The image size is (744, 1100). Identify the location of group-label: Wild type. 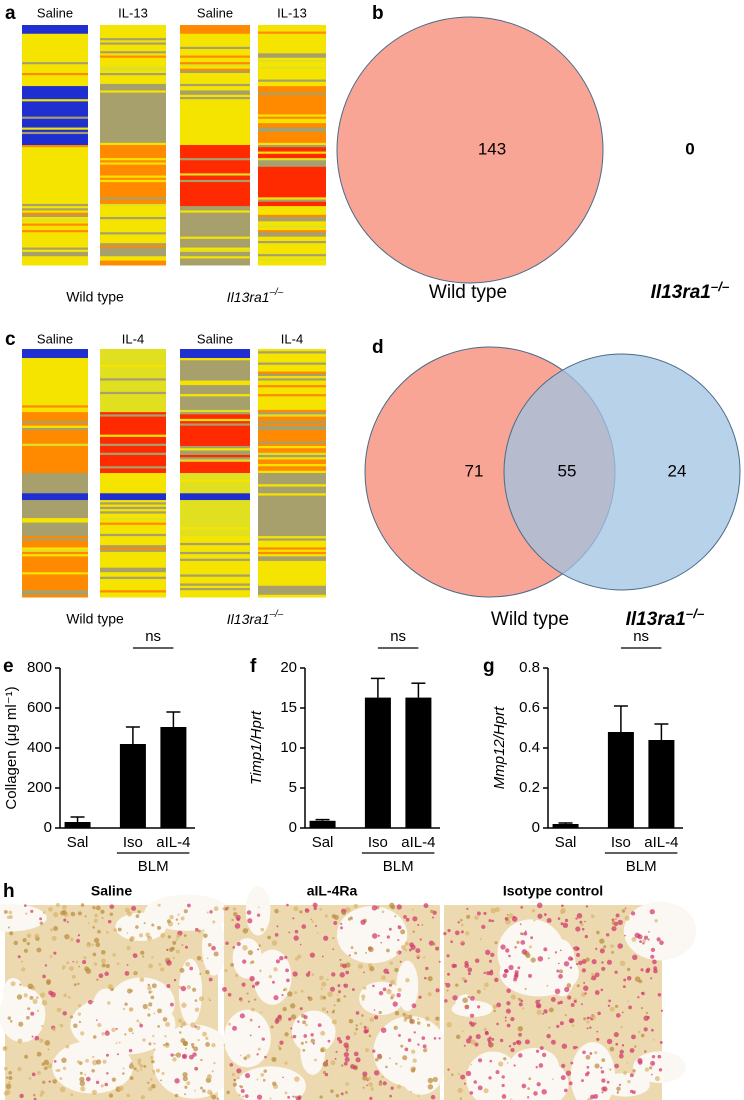
(95, 619).